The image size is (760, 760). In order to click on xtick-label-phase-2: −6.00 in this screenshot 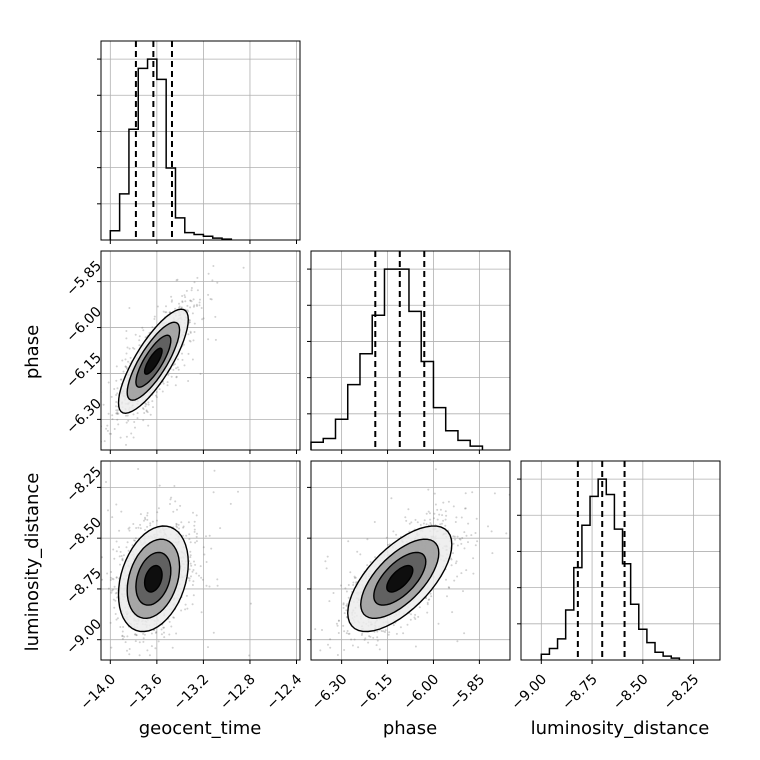, I will do `click(422, 693)`.